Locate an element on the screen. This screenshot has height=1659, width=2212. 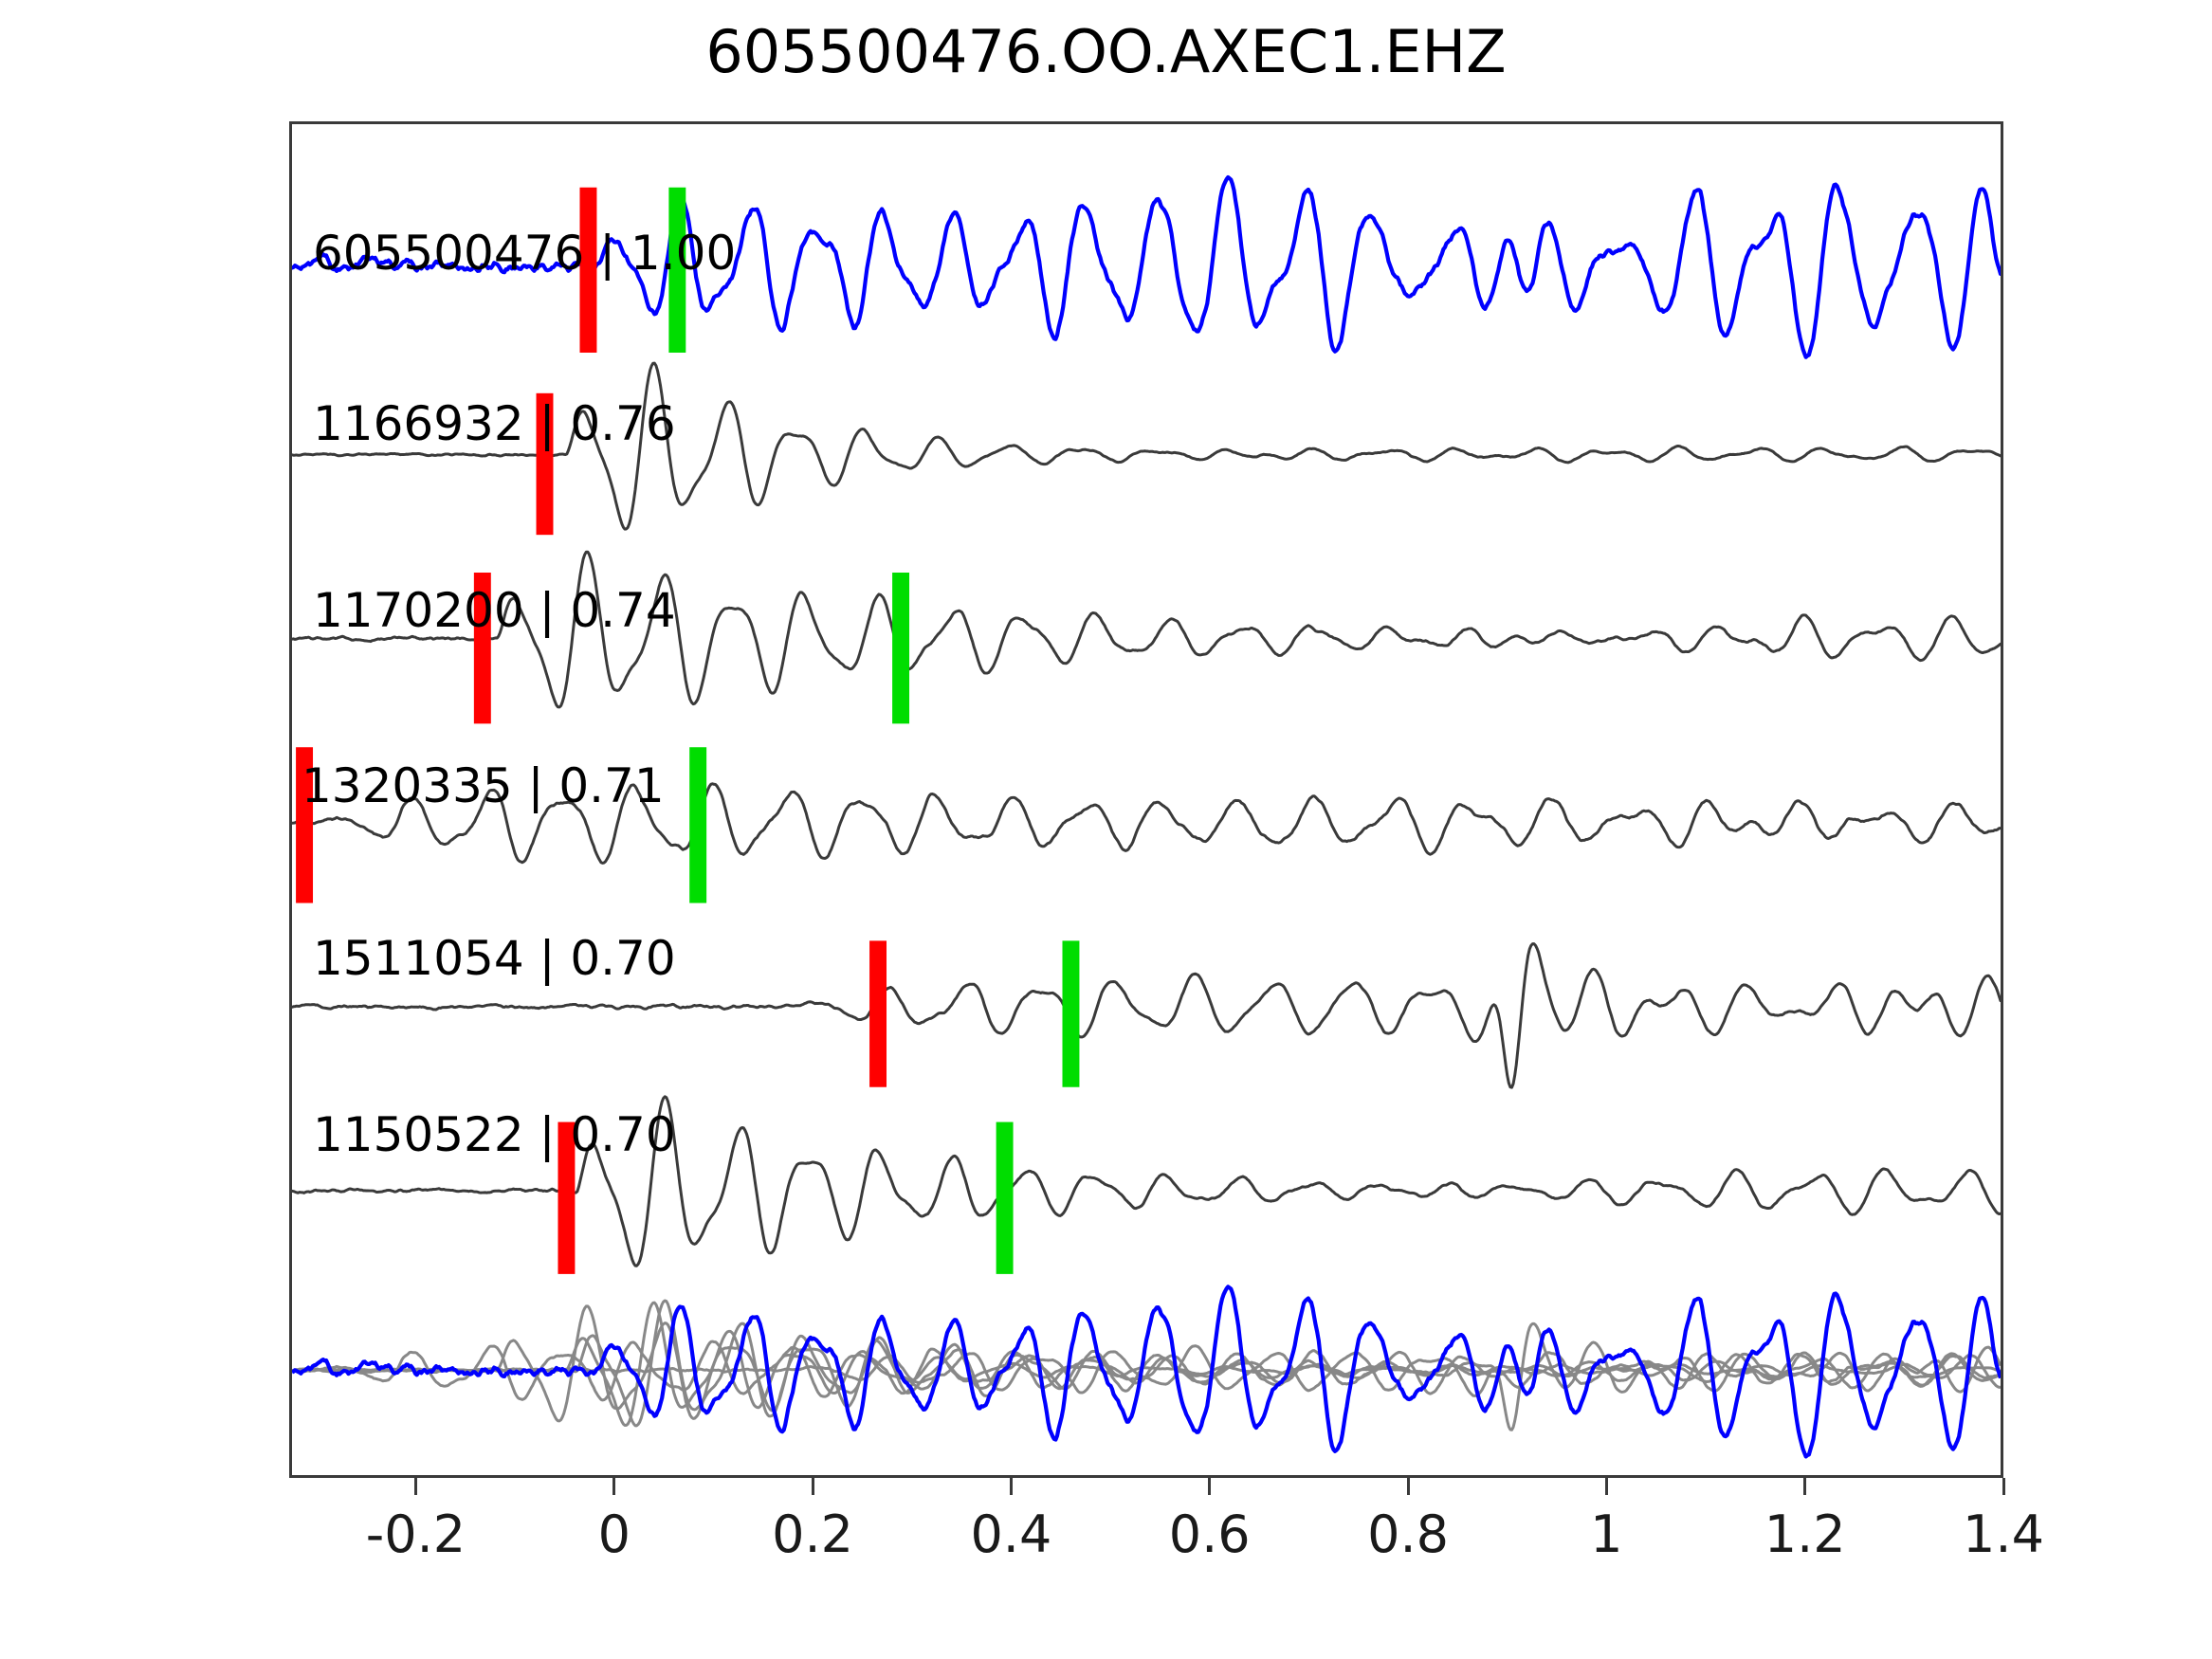
x-tick-label: 1 is located at coordinates (1606, 1534).